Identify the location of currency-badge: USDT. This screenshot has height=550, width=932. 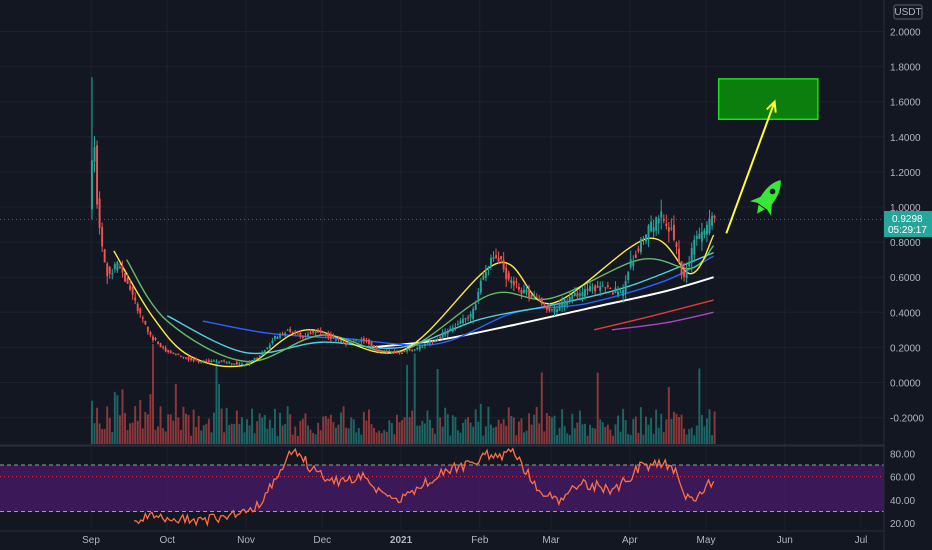
(908, 12).